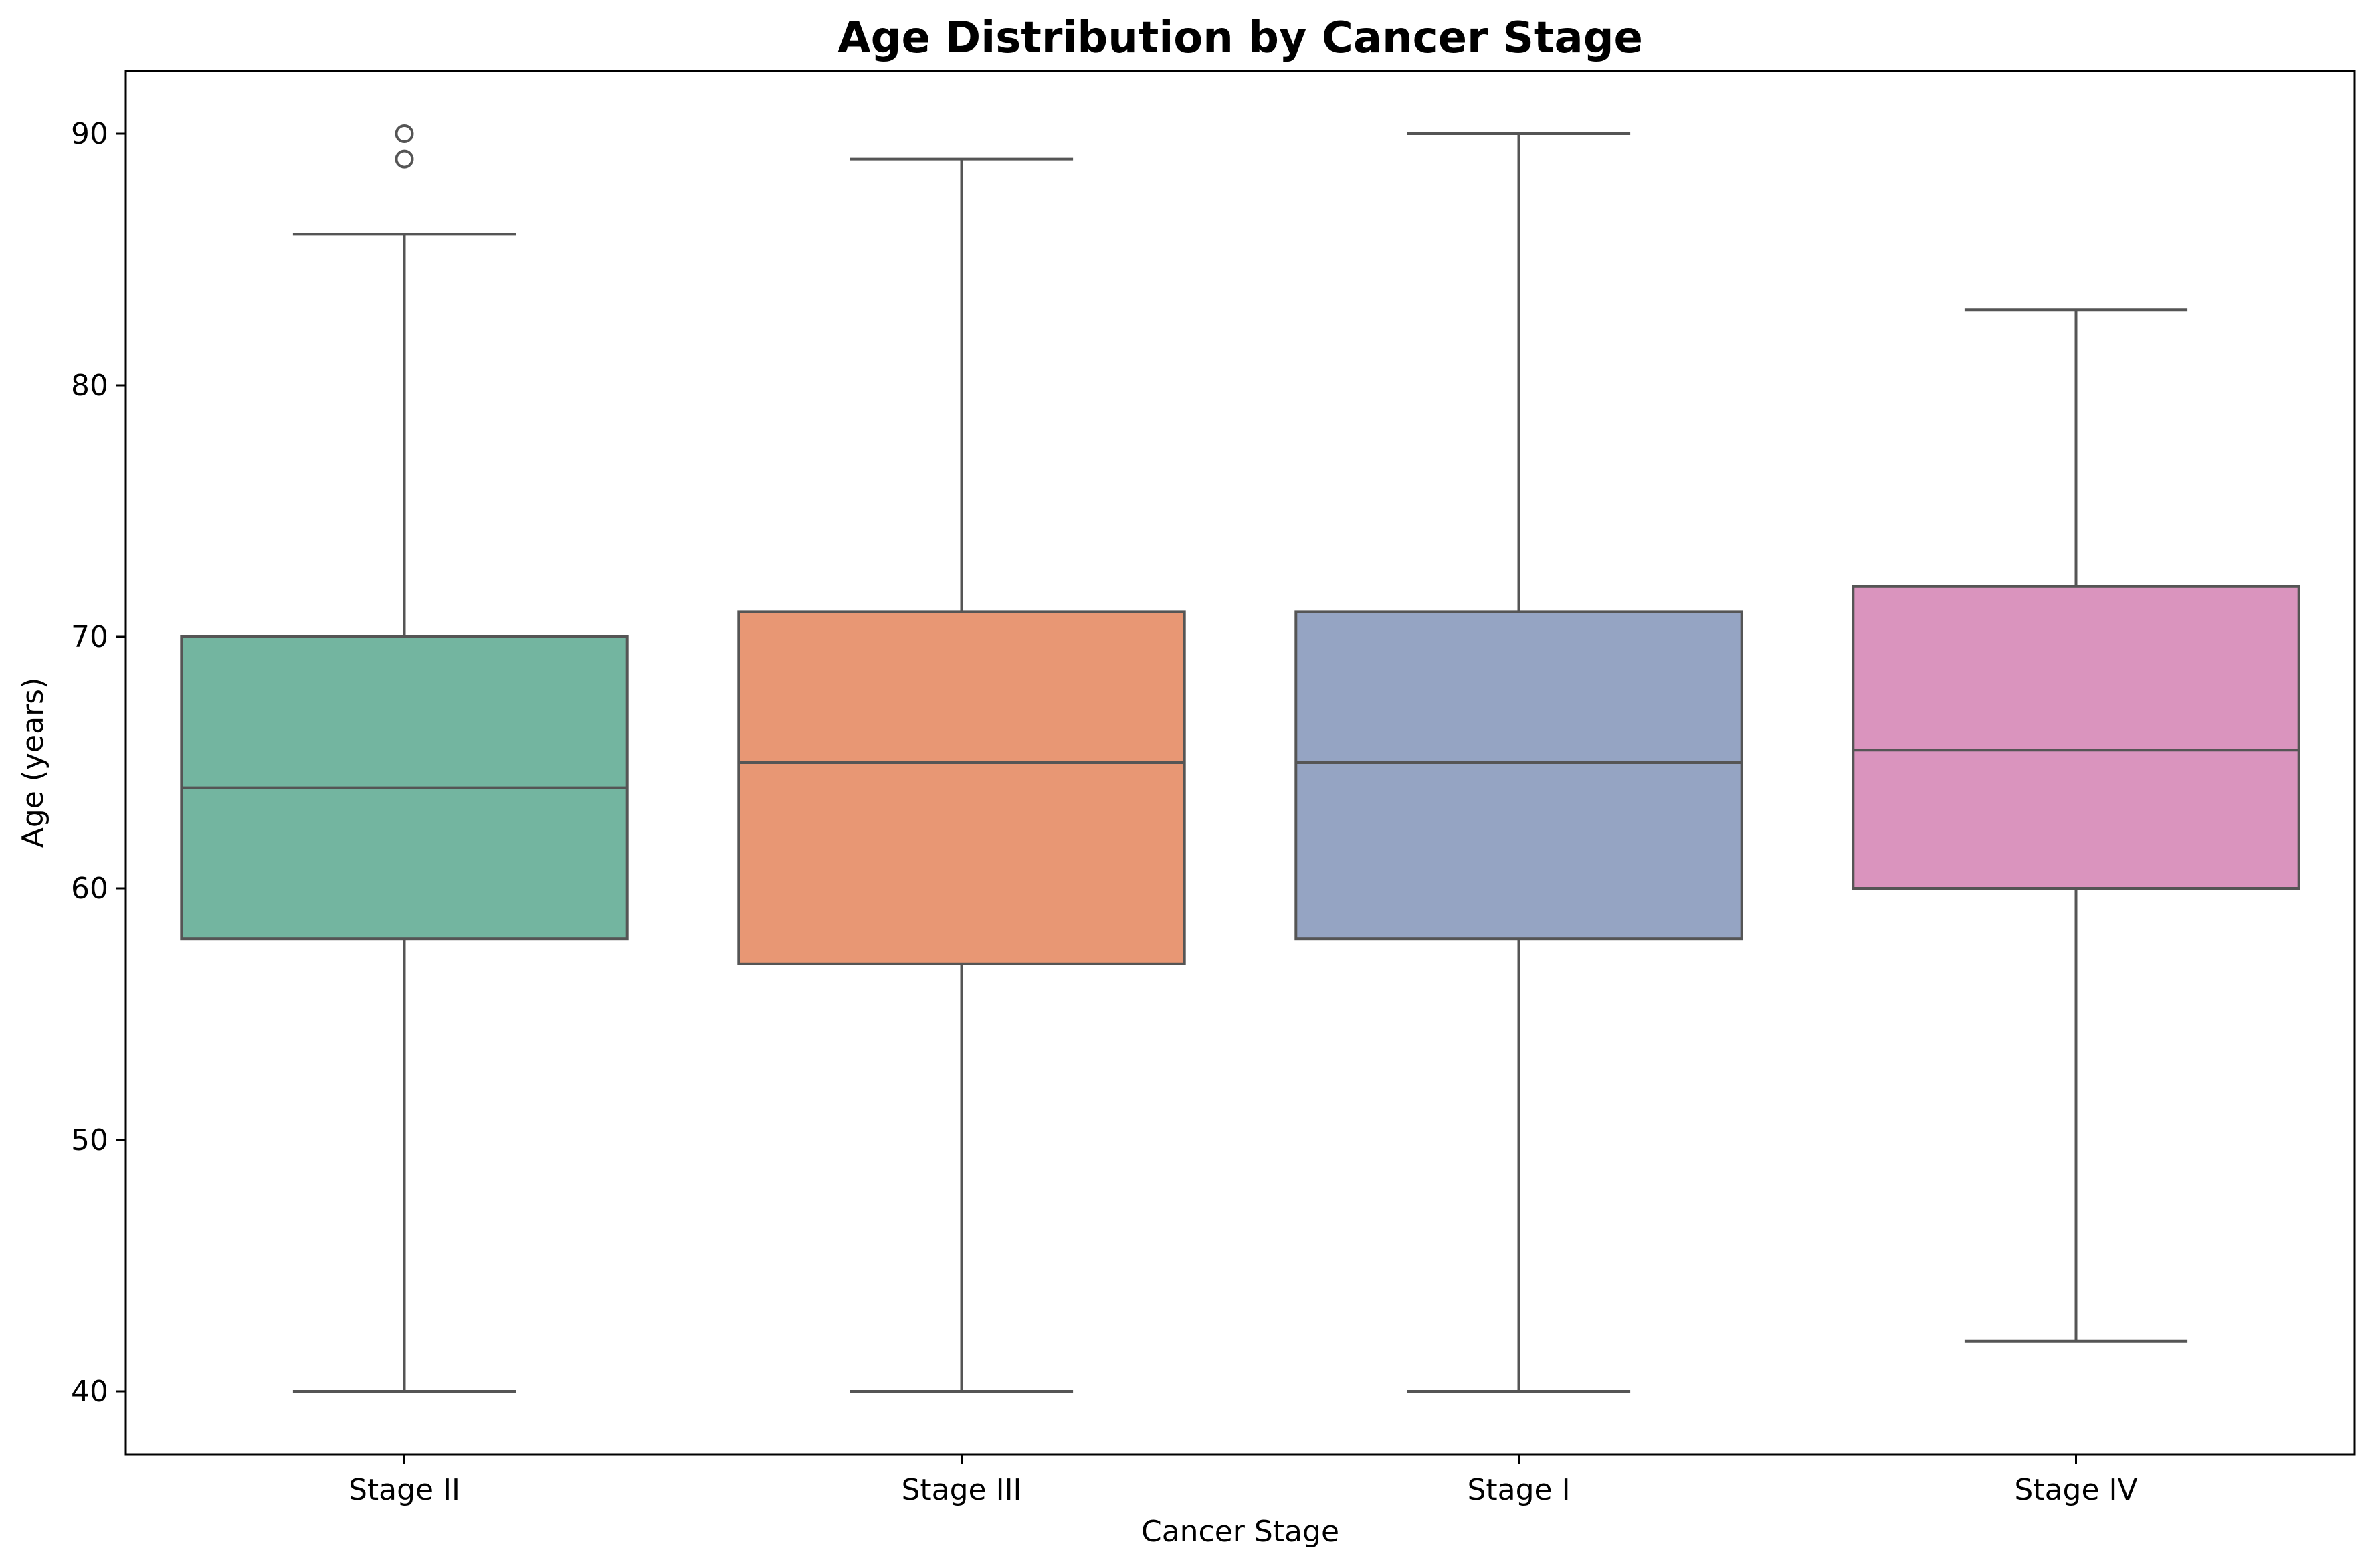  What do you see at coordinates (90, 889) in the screenshot?
I see `y-tick-label: 60` at bounding box center [90, 889].